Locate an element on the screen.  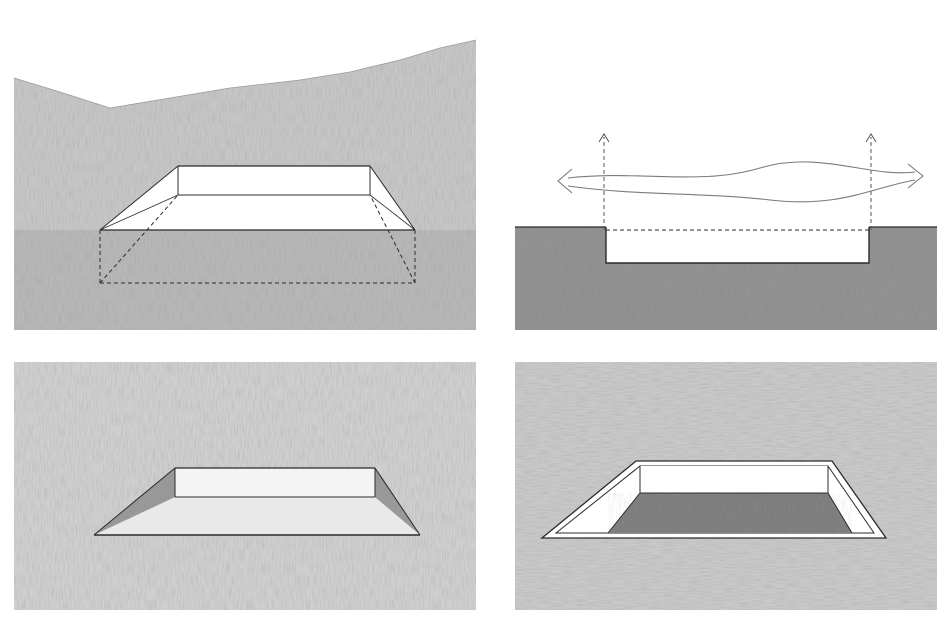
panel-view-section is located at coordinates (726, 231).